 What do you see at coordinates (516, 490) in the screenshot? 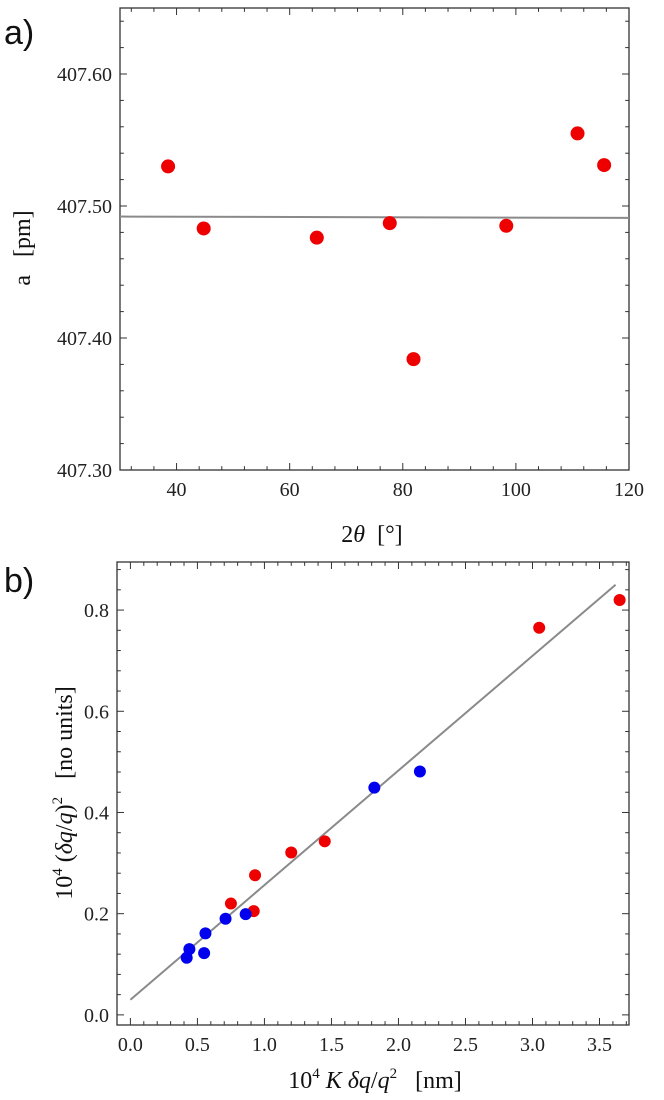
I see `x-tick-label: 100` at bounding box center [516, 490].